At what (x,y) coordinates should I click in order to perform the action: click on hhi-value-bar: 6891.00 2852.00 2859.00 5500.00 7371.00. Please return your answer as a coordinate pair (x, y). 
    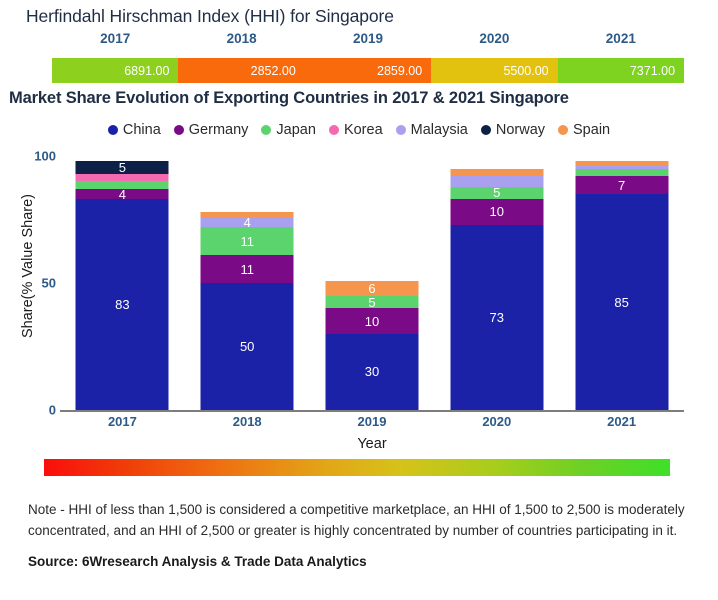
    Looking at the image, I should click on (368, 70).